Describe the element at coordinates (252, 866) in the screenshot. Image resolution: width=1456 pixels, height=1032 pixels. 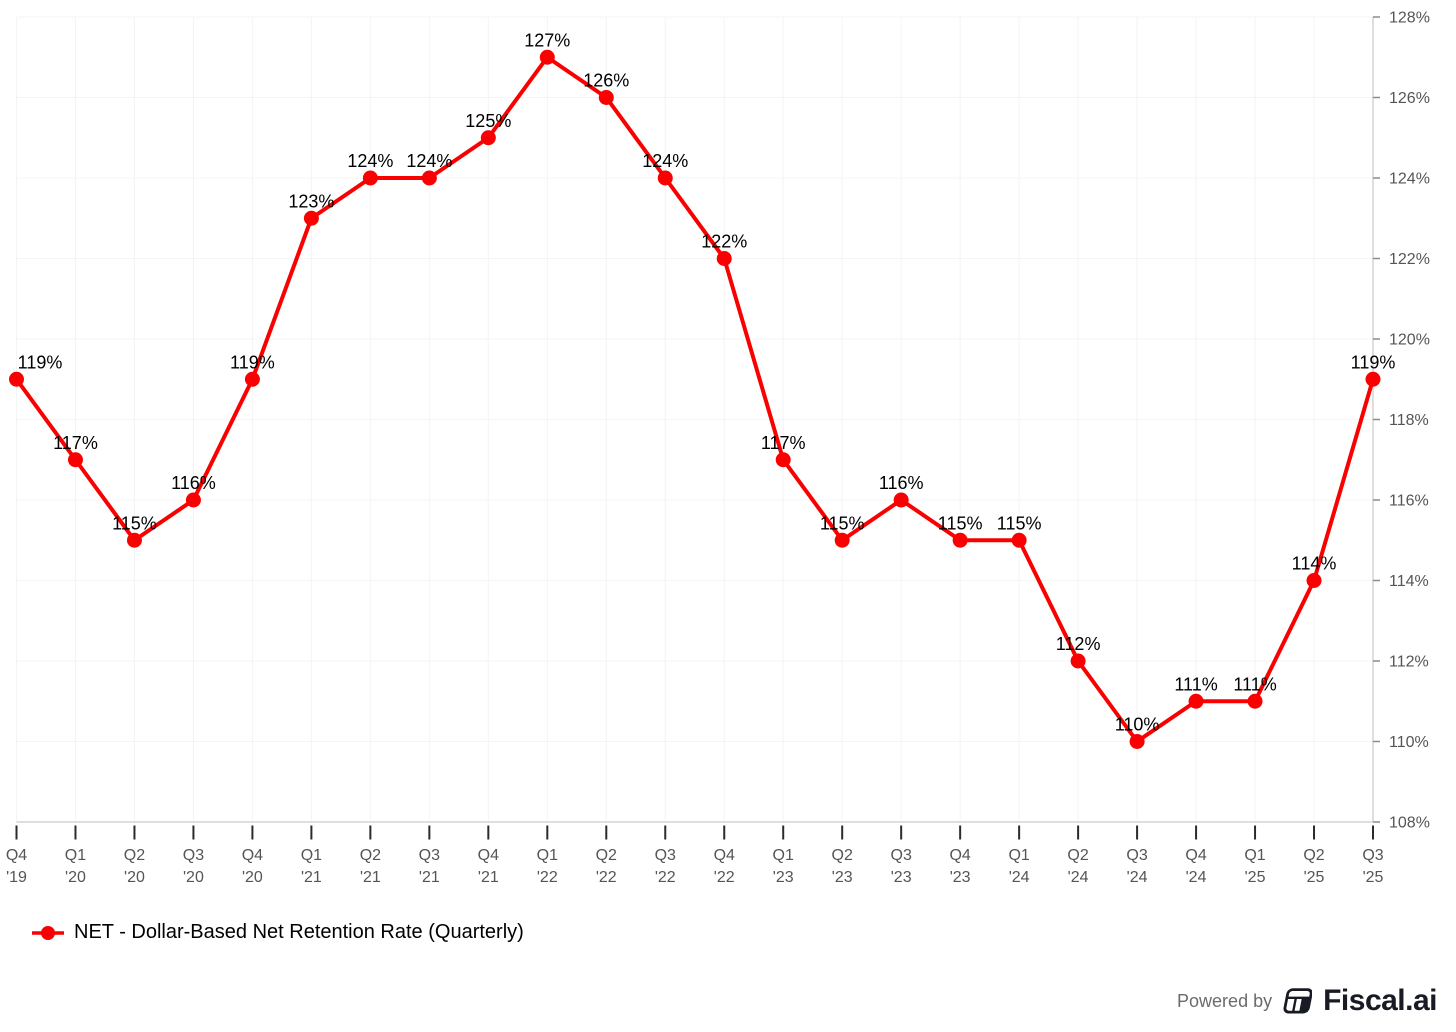
I see `x-tick-label: Q4'20` at that location.